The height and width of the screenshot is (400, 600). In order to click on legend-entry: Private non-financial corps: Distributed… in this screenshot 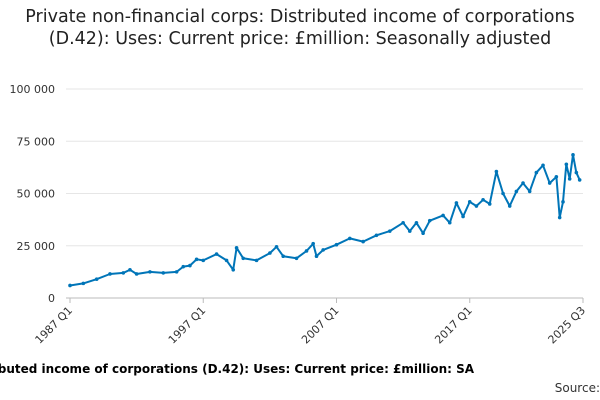, I will do `click(237, 369)`.